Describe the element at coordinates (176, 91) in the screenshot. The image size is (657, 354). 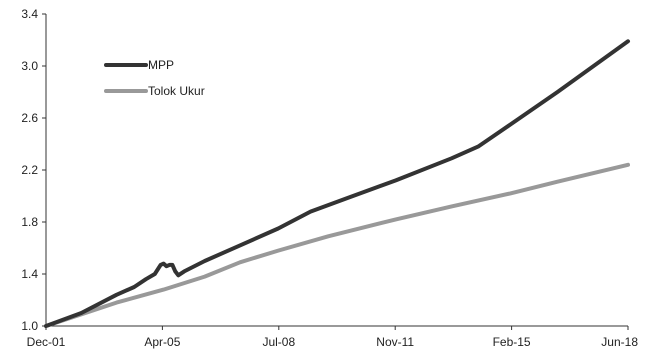
I see `legend-label: Tolok Ukur` at that location.